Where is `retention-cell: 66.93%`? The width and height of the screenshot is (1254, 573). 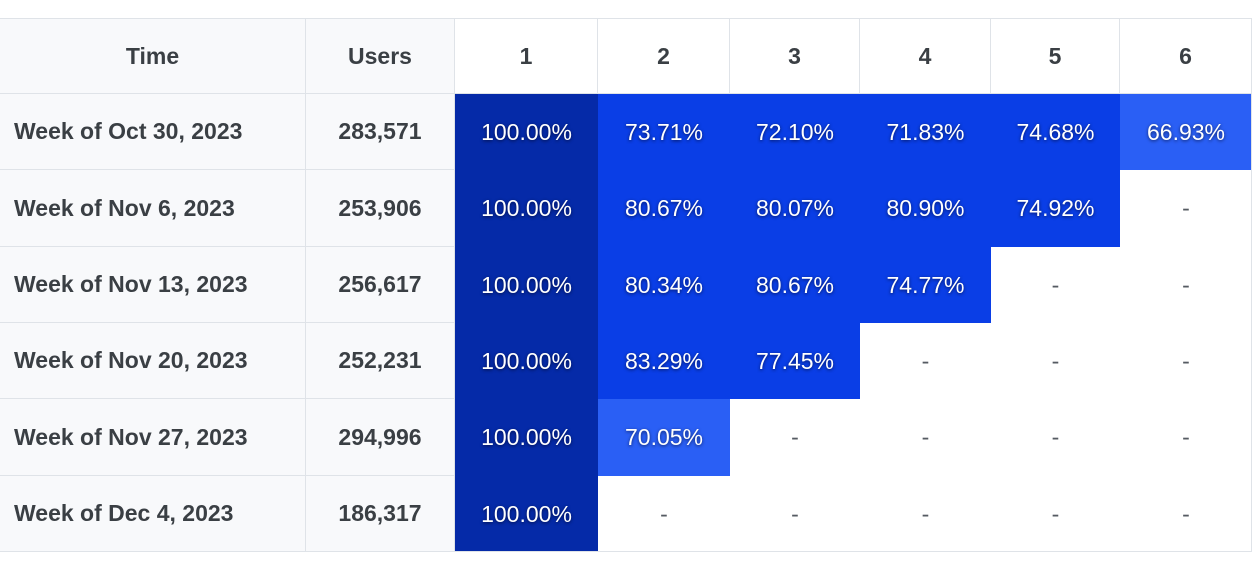 retention-cell: 66.93% is located at coordinates (1186, 132).